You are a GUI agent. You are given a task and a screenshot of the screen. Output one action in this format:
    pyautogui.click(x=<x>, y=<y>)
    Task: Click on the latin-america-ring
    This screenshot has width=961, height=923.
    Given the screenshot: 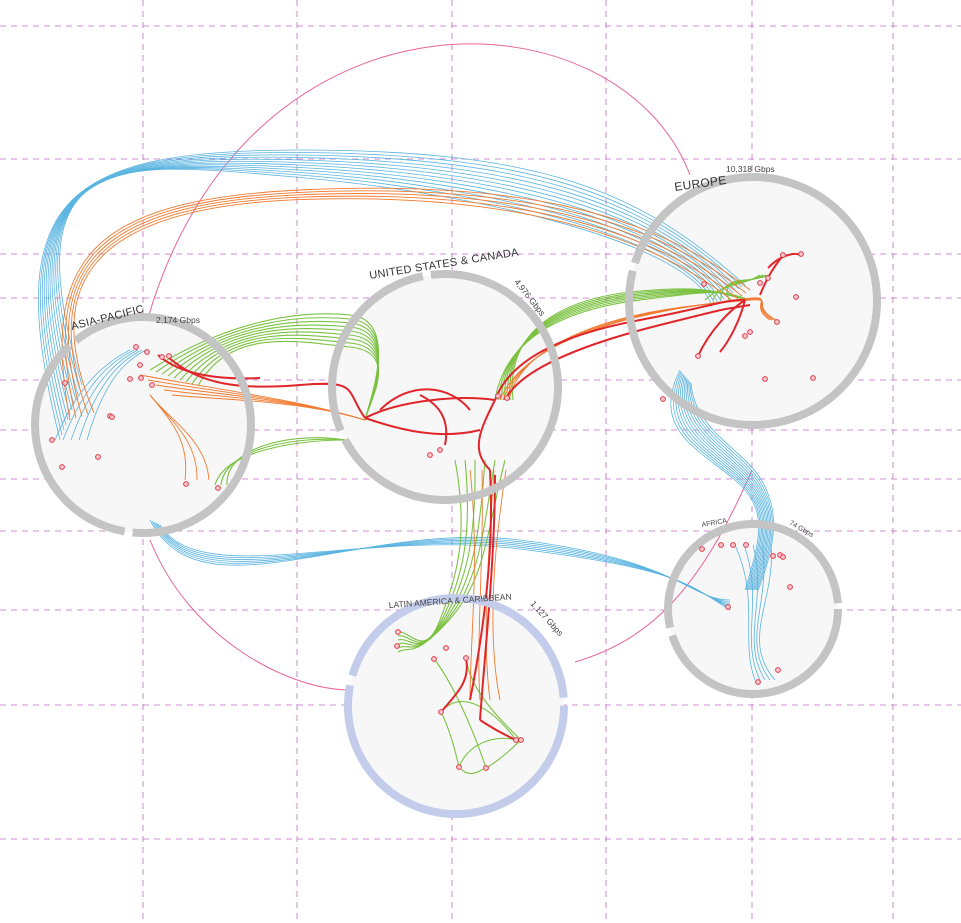 What is the action you would take?
    pyautogui.click(x=456, y=706)
    